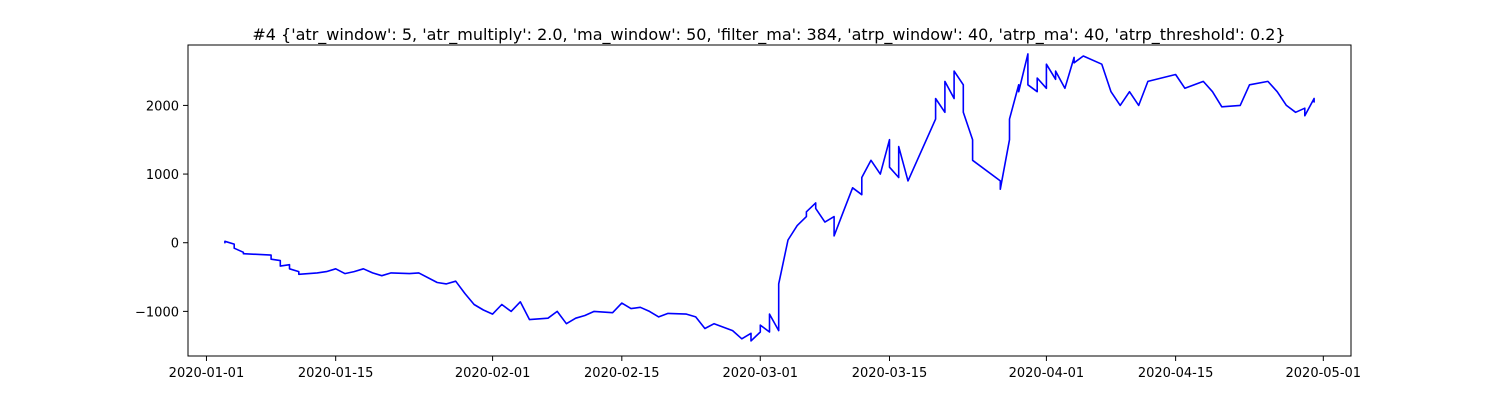 Image resolution: width=1500 pixels, height=400 pixels. I want to click on y-tick-label: 0, so click(175, 244).